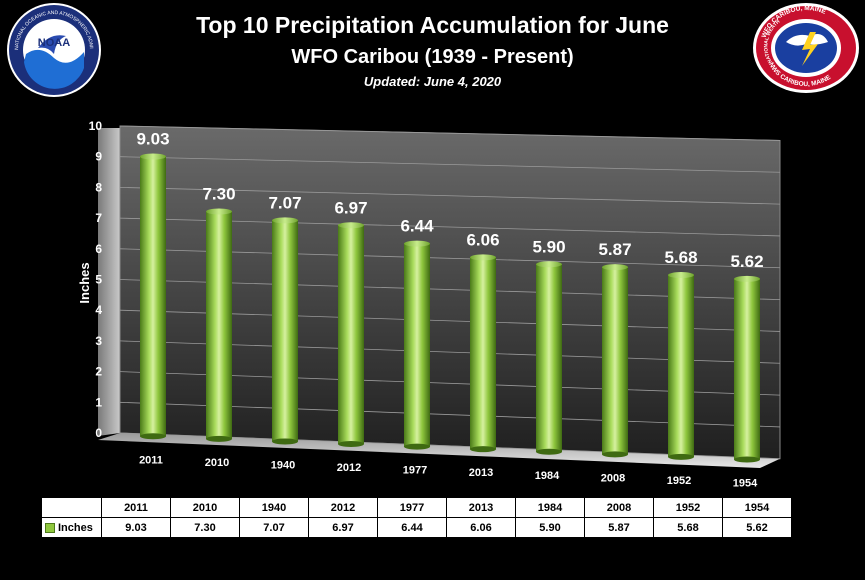  I want to click on updated-label: Updated: June 4, 2020, so click(432, 81).